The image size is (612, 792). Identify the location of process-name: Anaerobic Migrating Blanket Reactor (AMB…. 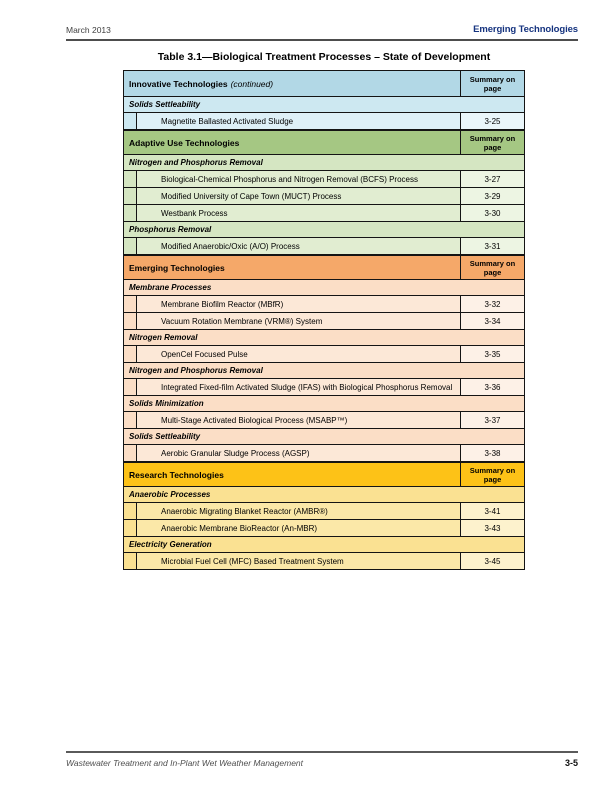
(298, 511).